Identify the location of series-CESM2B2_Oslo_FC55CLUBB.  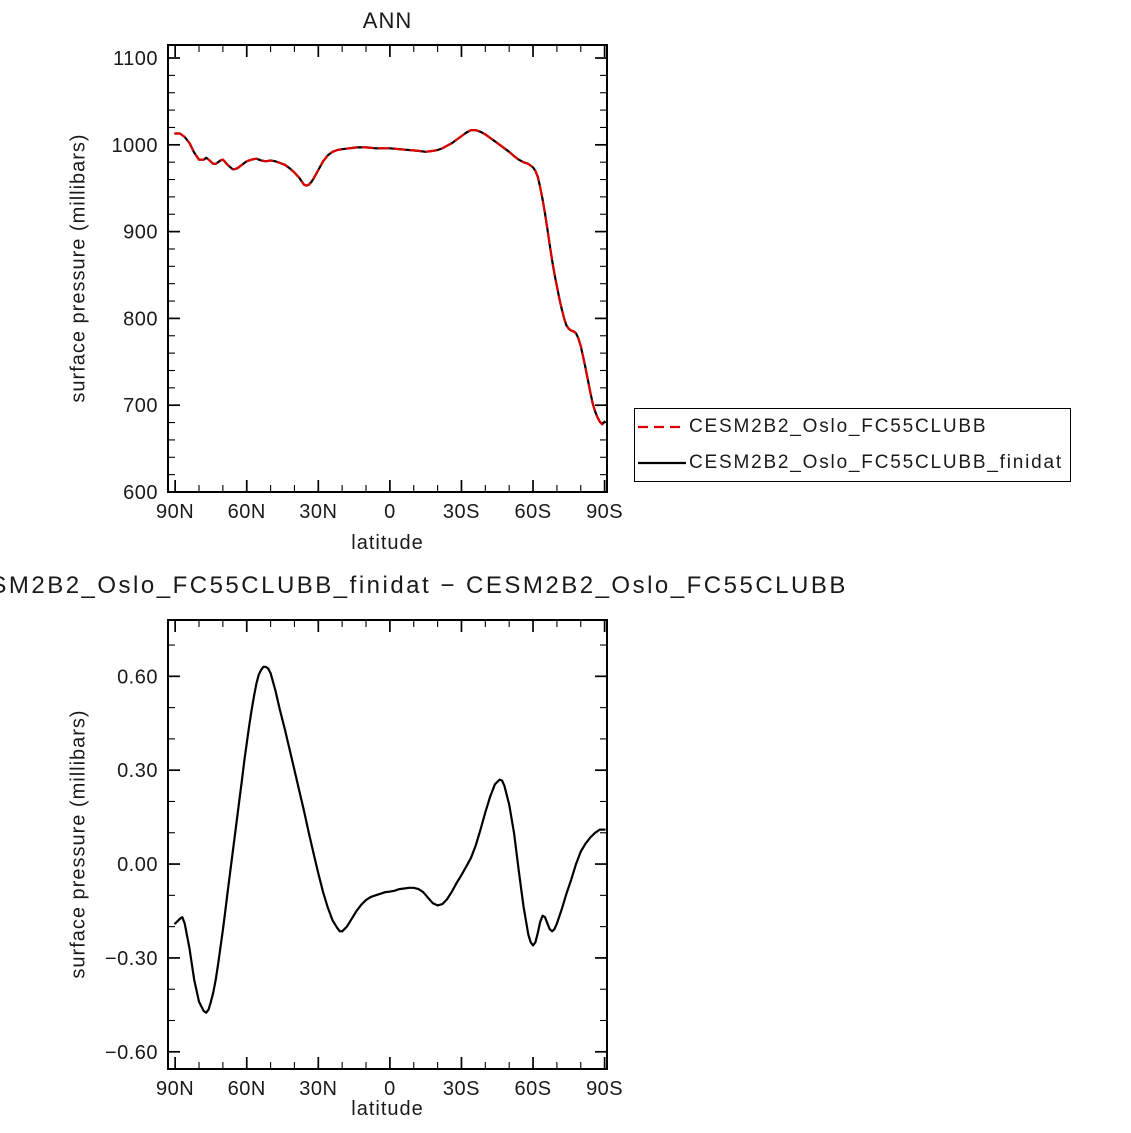
(390, 277).